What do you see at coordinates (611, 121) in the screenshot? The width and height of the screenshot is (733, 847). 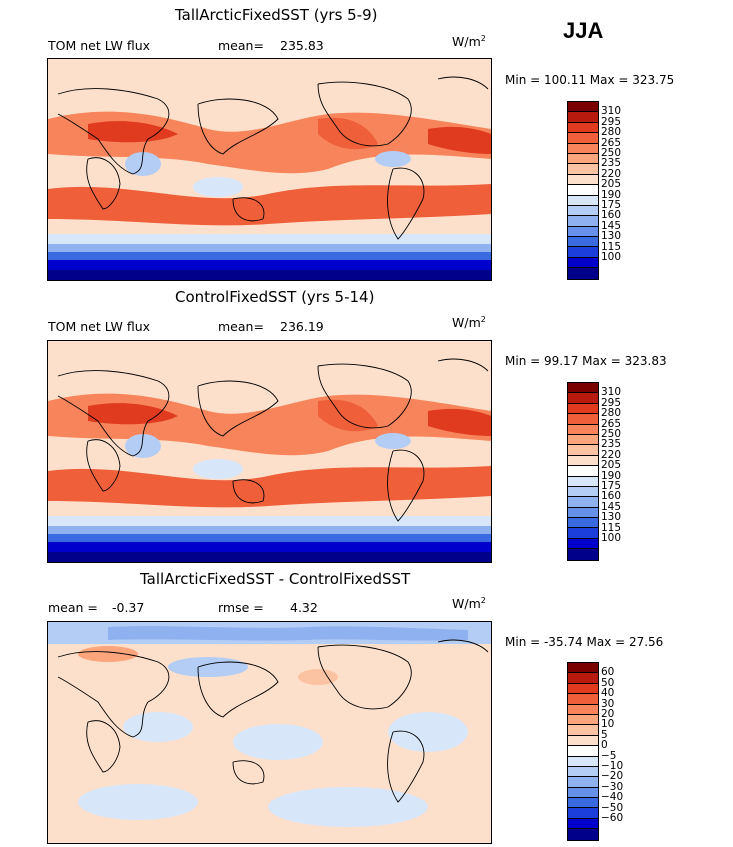 I see `colorbar-tick-label: 295` at bounding box center [611, 121].